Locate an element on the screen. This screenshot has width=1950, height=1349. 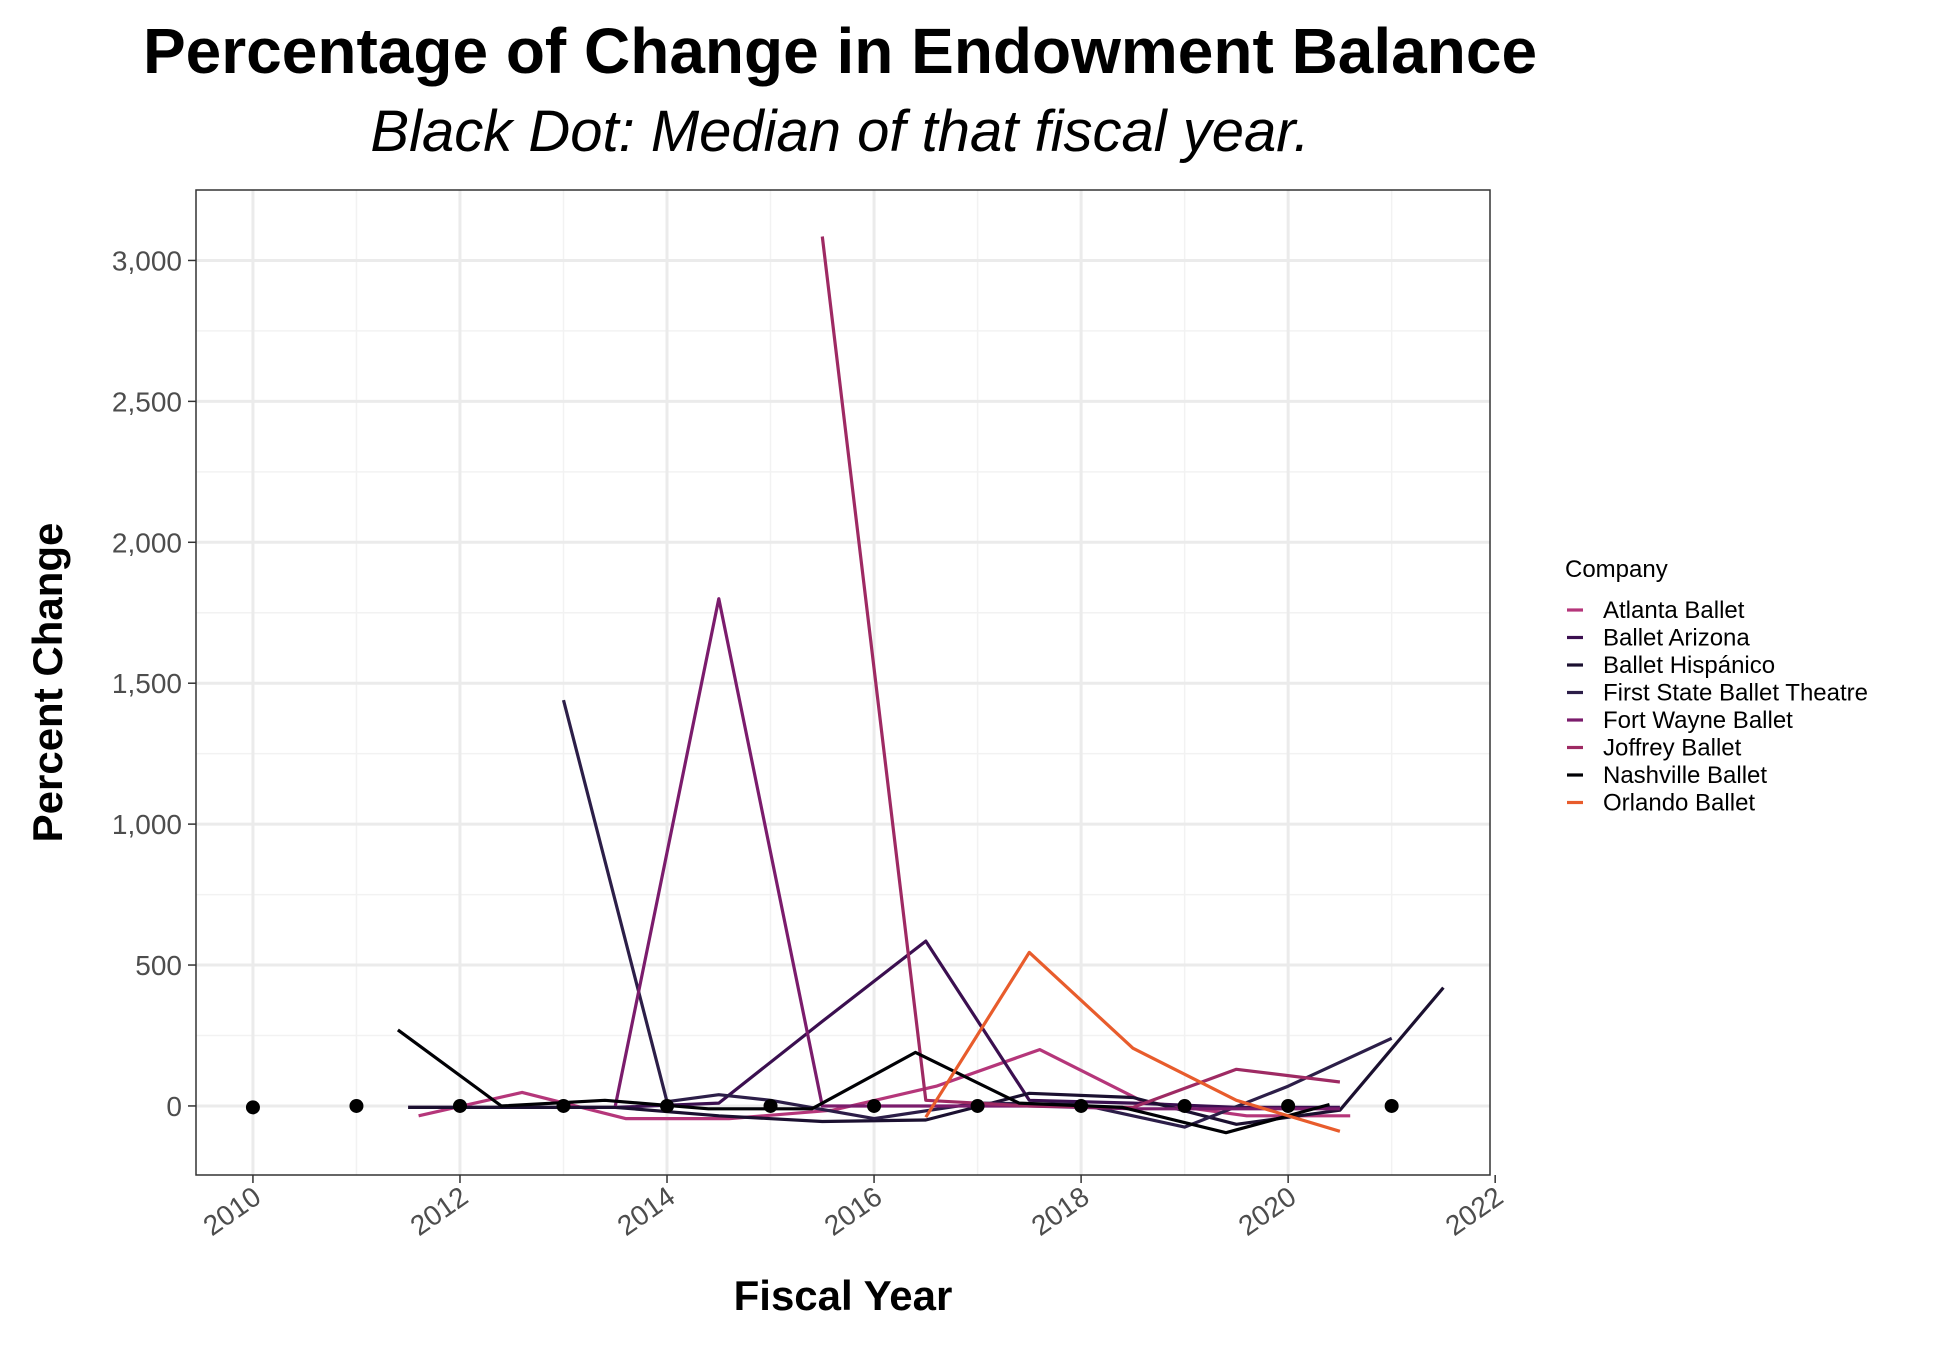
x-tick-label: 2020 is located at coordinates (1267, 1211).